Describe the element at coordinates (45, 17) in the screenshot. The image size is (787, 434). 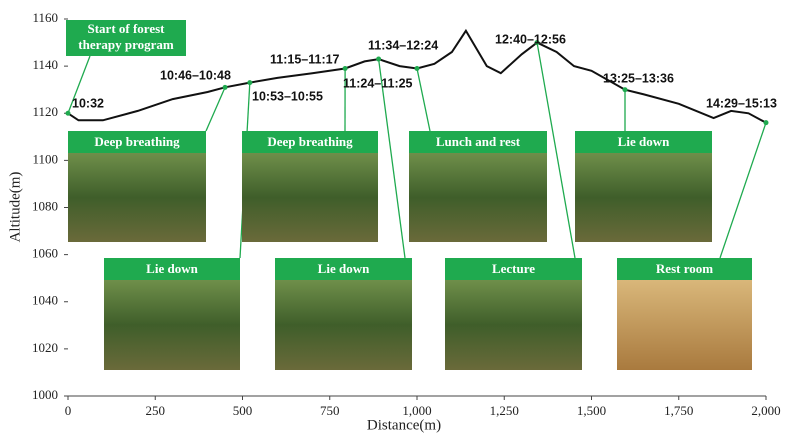
I see `y-tick-label: 1160` at that location.